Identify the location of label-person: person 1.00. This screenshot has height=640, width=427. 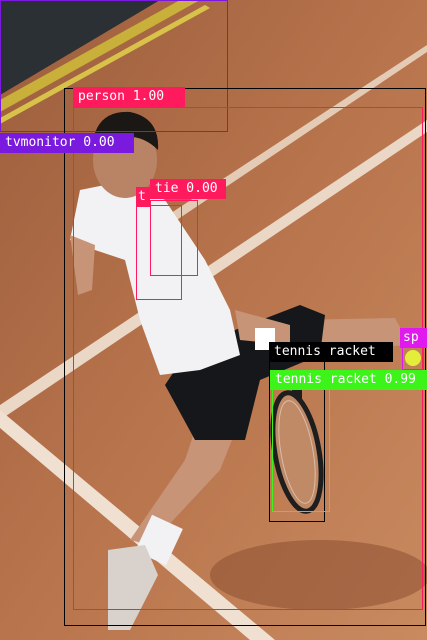
(129, 97).